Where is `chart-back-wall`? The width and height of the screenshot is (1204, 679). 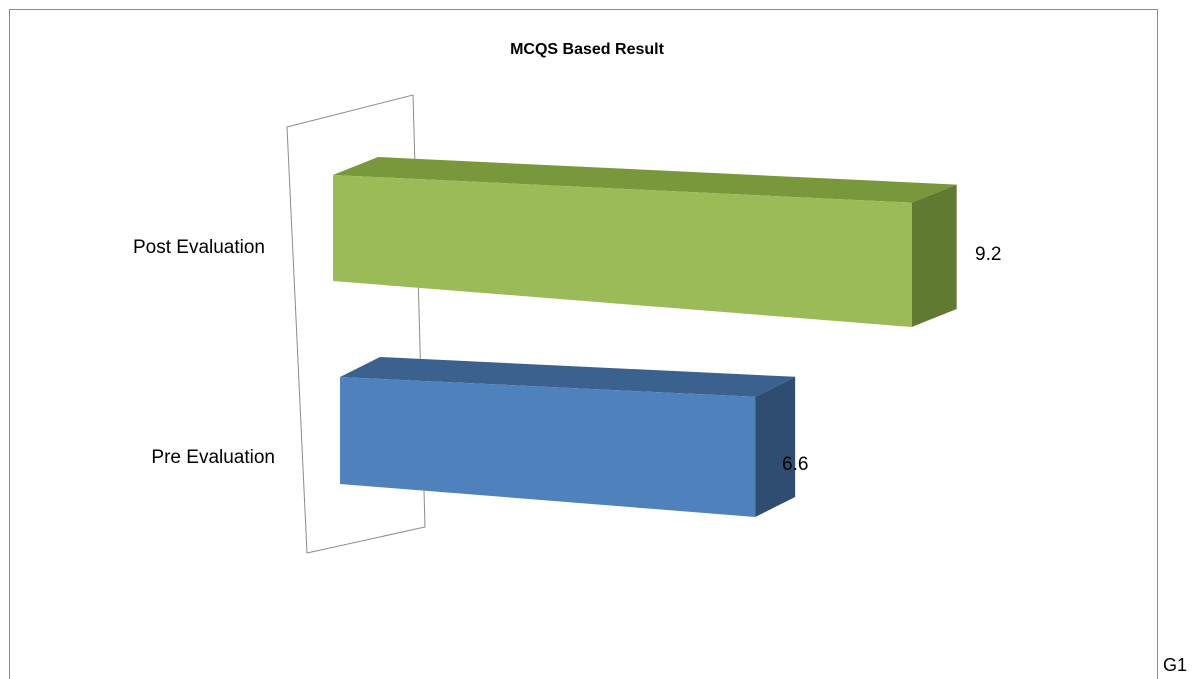 chart-back-wall is located at coordinates (356, 324).